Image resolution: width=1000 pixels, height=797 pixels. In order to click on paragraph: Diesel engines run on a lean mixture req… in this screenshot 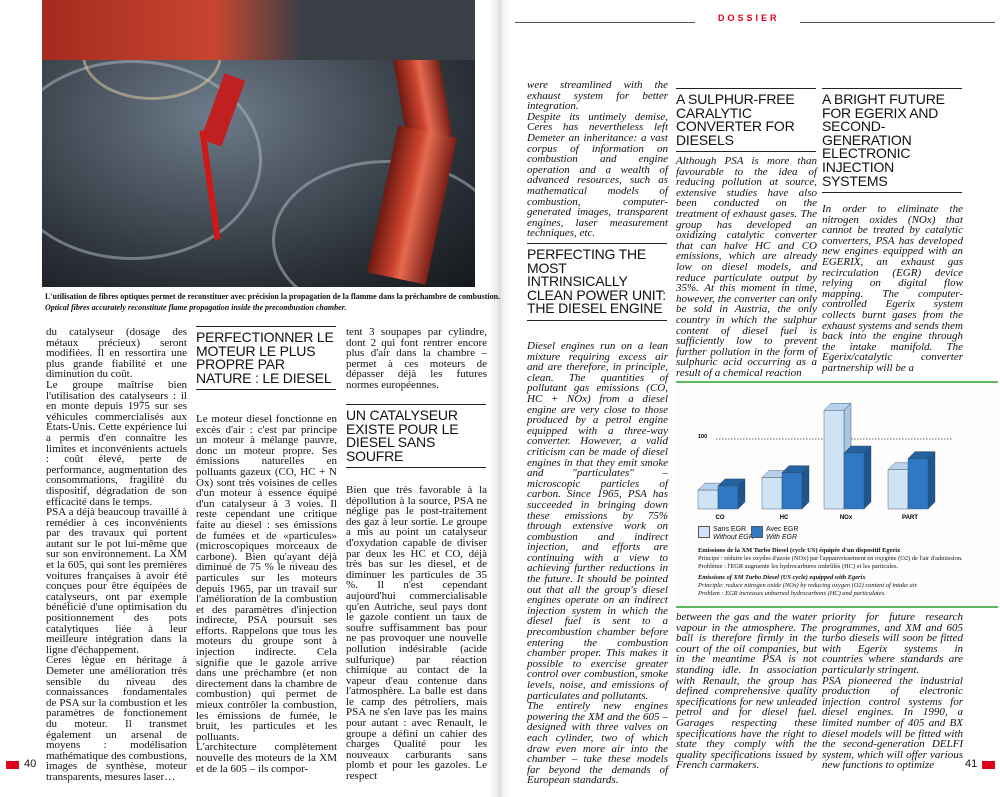, I will do `click(597, 521)`.